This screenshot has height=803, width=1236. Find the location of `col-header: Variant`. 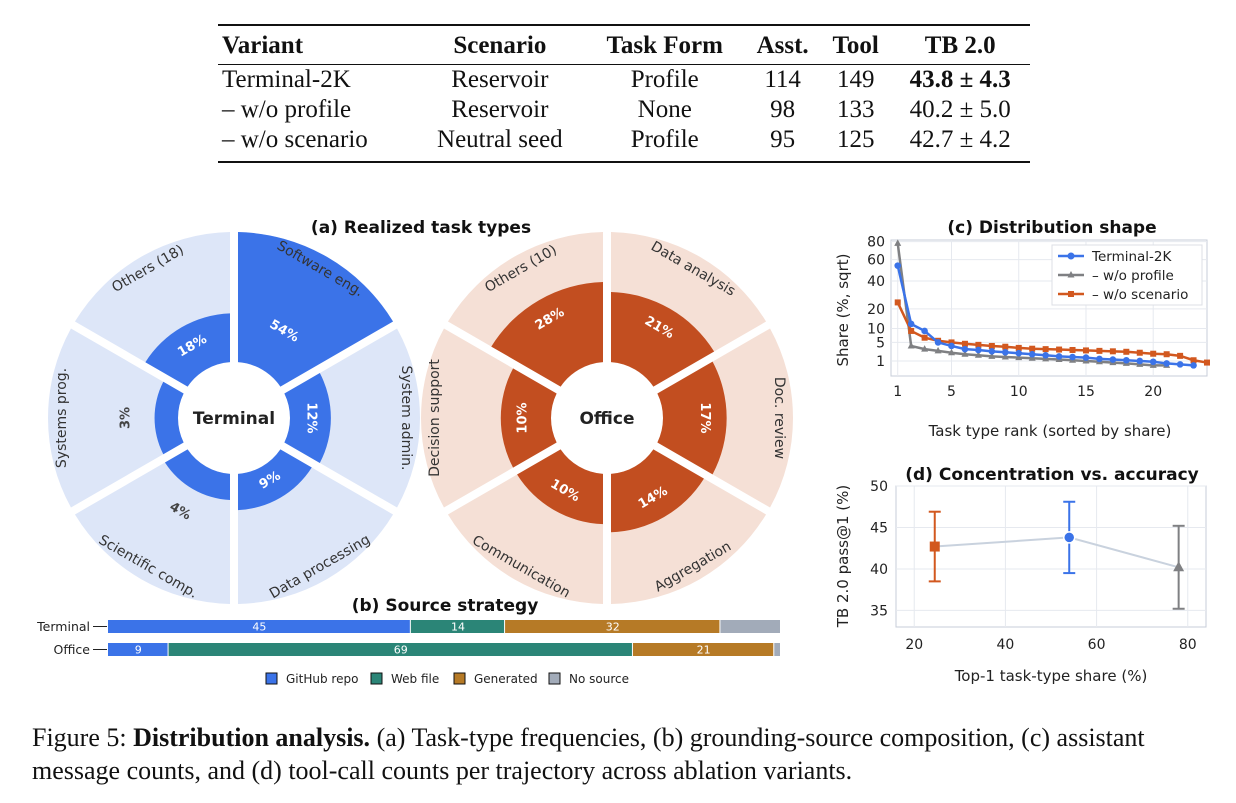

col-header: Variant is located at coordinates (316, 45).